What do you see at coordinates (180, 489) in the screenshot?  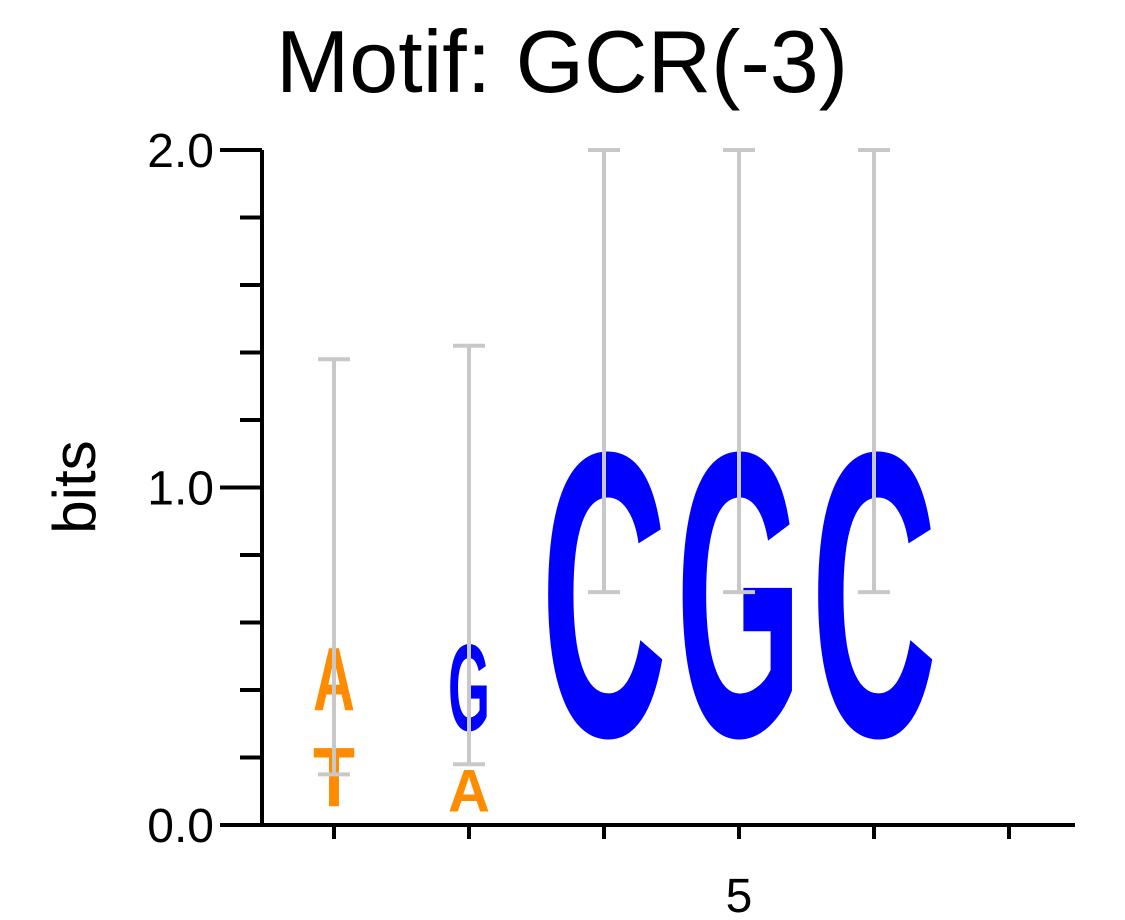 I see `y-tick-label: 1.0` at bounding box center [180, 489].